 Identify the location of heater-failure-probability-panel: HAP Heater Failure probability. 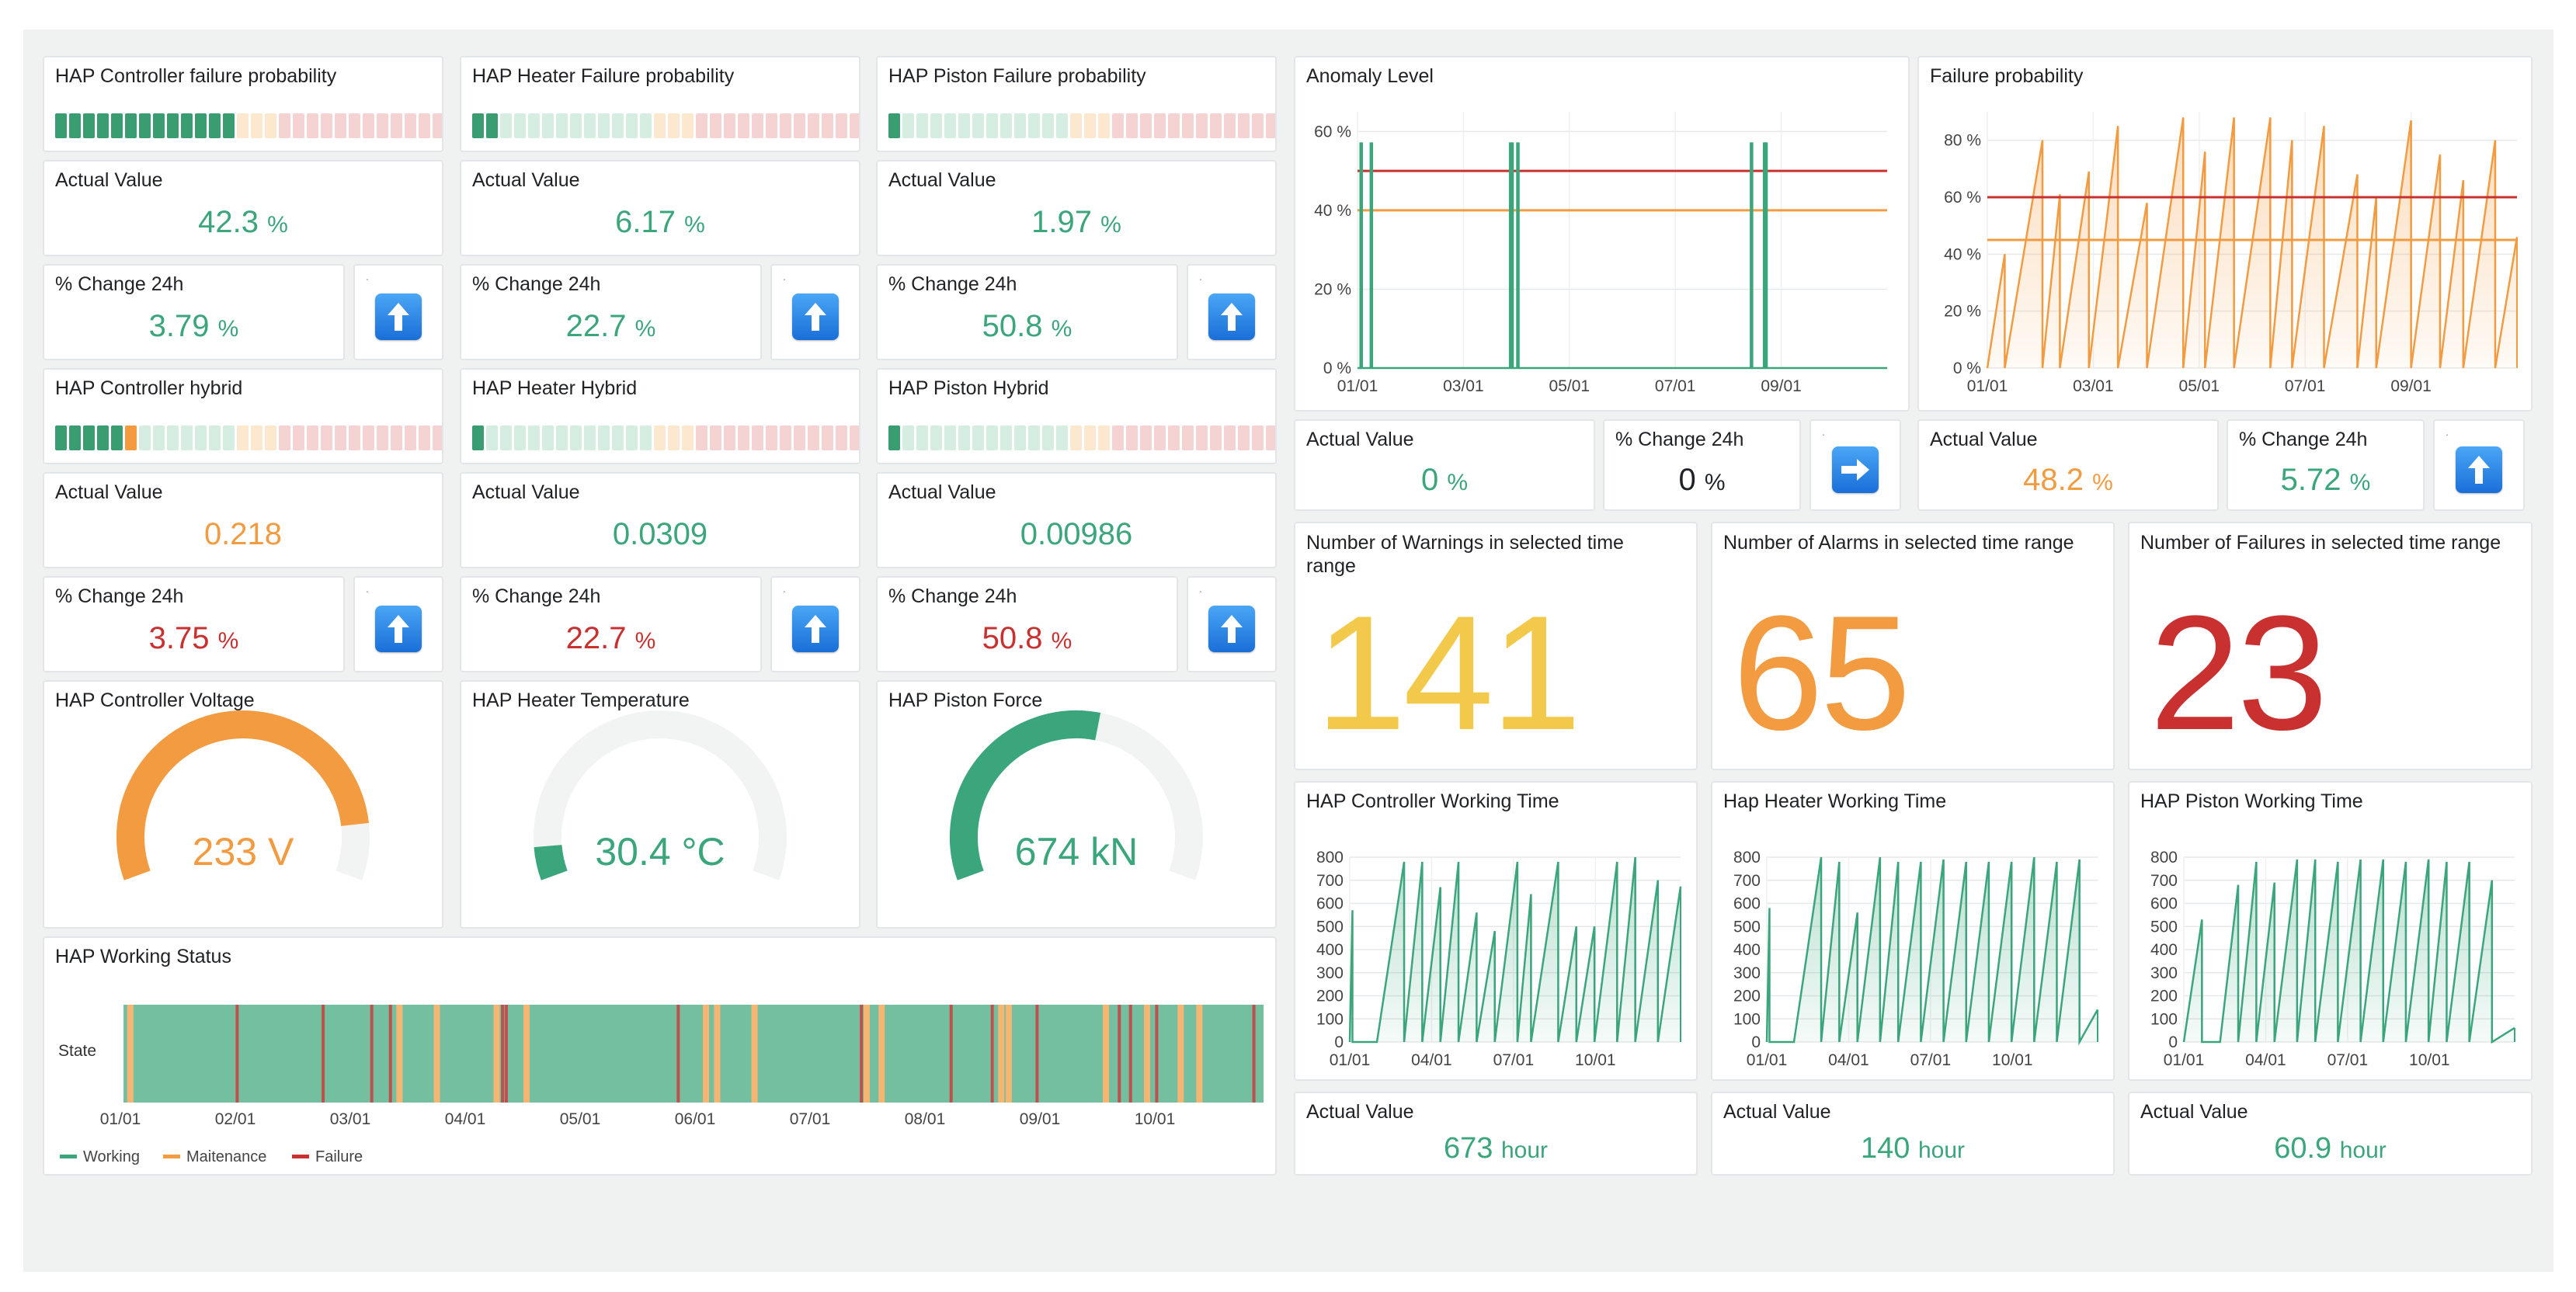
(660, 104).